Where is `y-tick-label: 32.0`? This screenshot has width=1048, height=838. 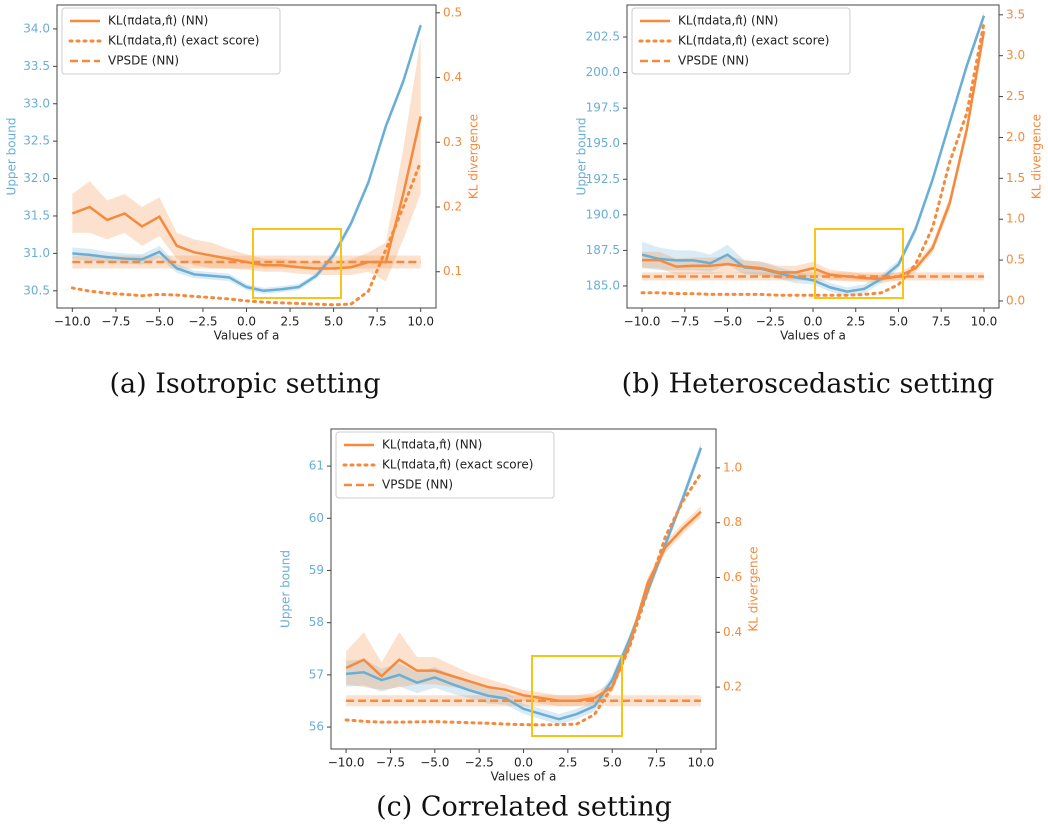
y-tick-label: 32.0 is located at coordinates (36, 178).